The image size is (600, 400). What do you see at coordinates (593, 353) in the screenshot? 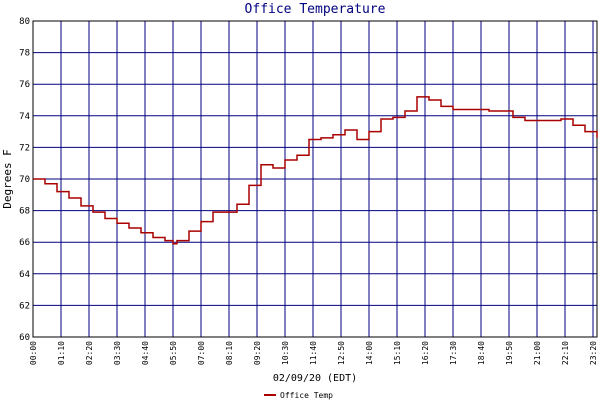
I see `x-tick-label: 23:20` at bounding box center [593, 353].